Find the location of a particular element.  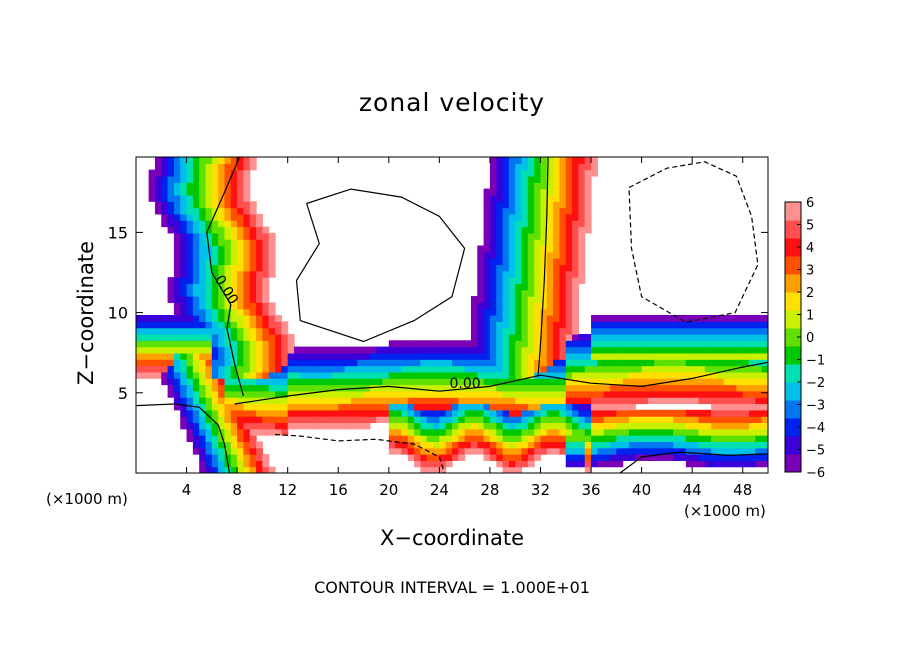

contour-line is located at coordinates (183, 438).